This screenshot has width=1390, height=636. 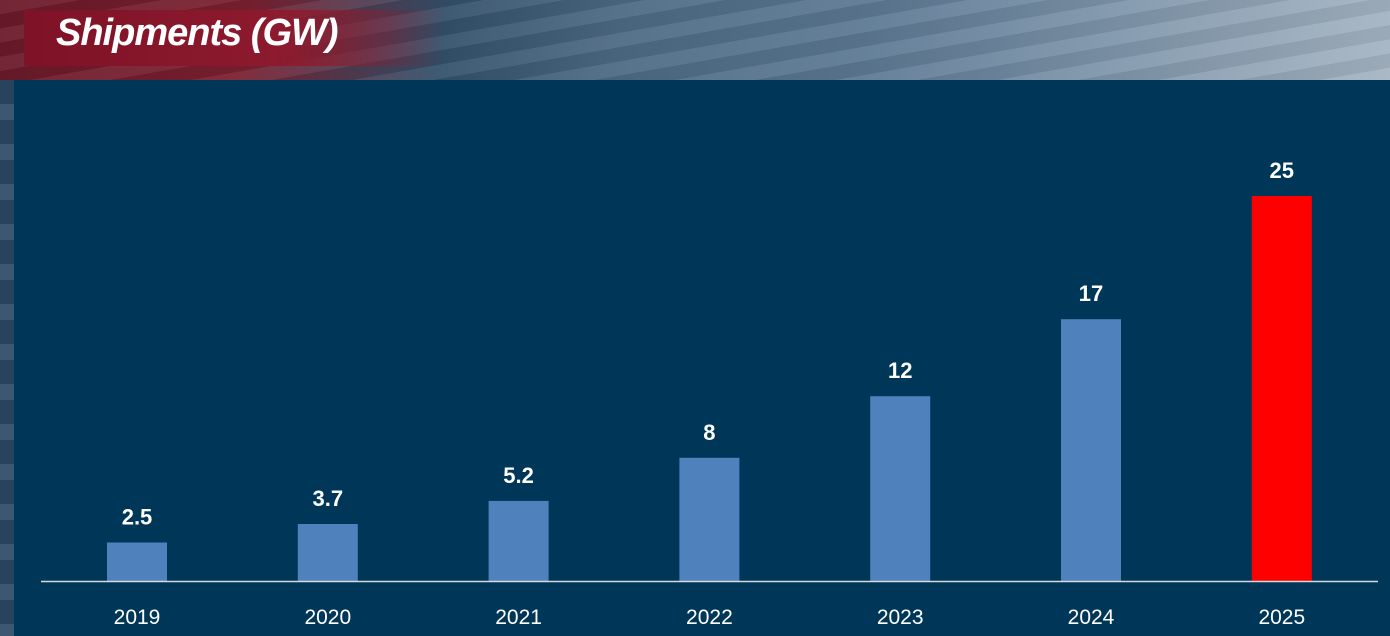 I want to click on x-tick-labels-group: 2019 2020 2021 2022 2023 2024 2025, so click(x=710, y=617).